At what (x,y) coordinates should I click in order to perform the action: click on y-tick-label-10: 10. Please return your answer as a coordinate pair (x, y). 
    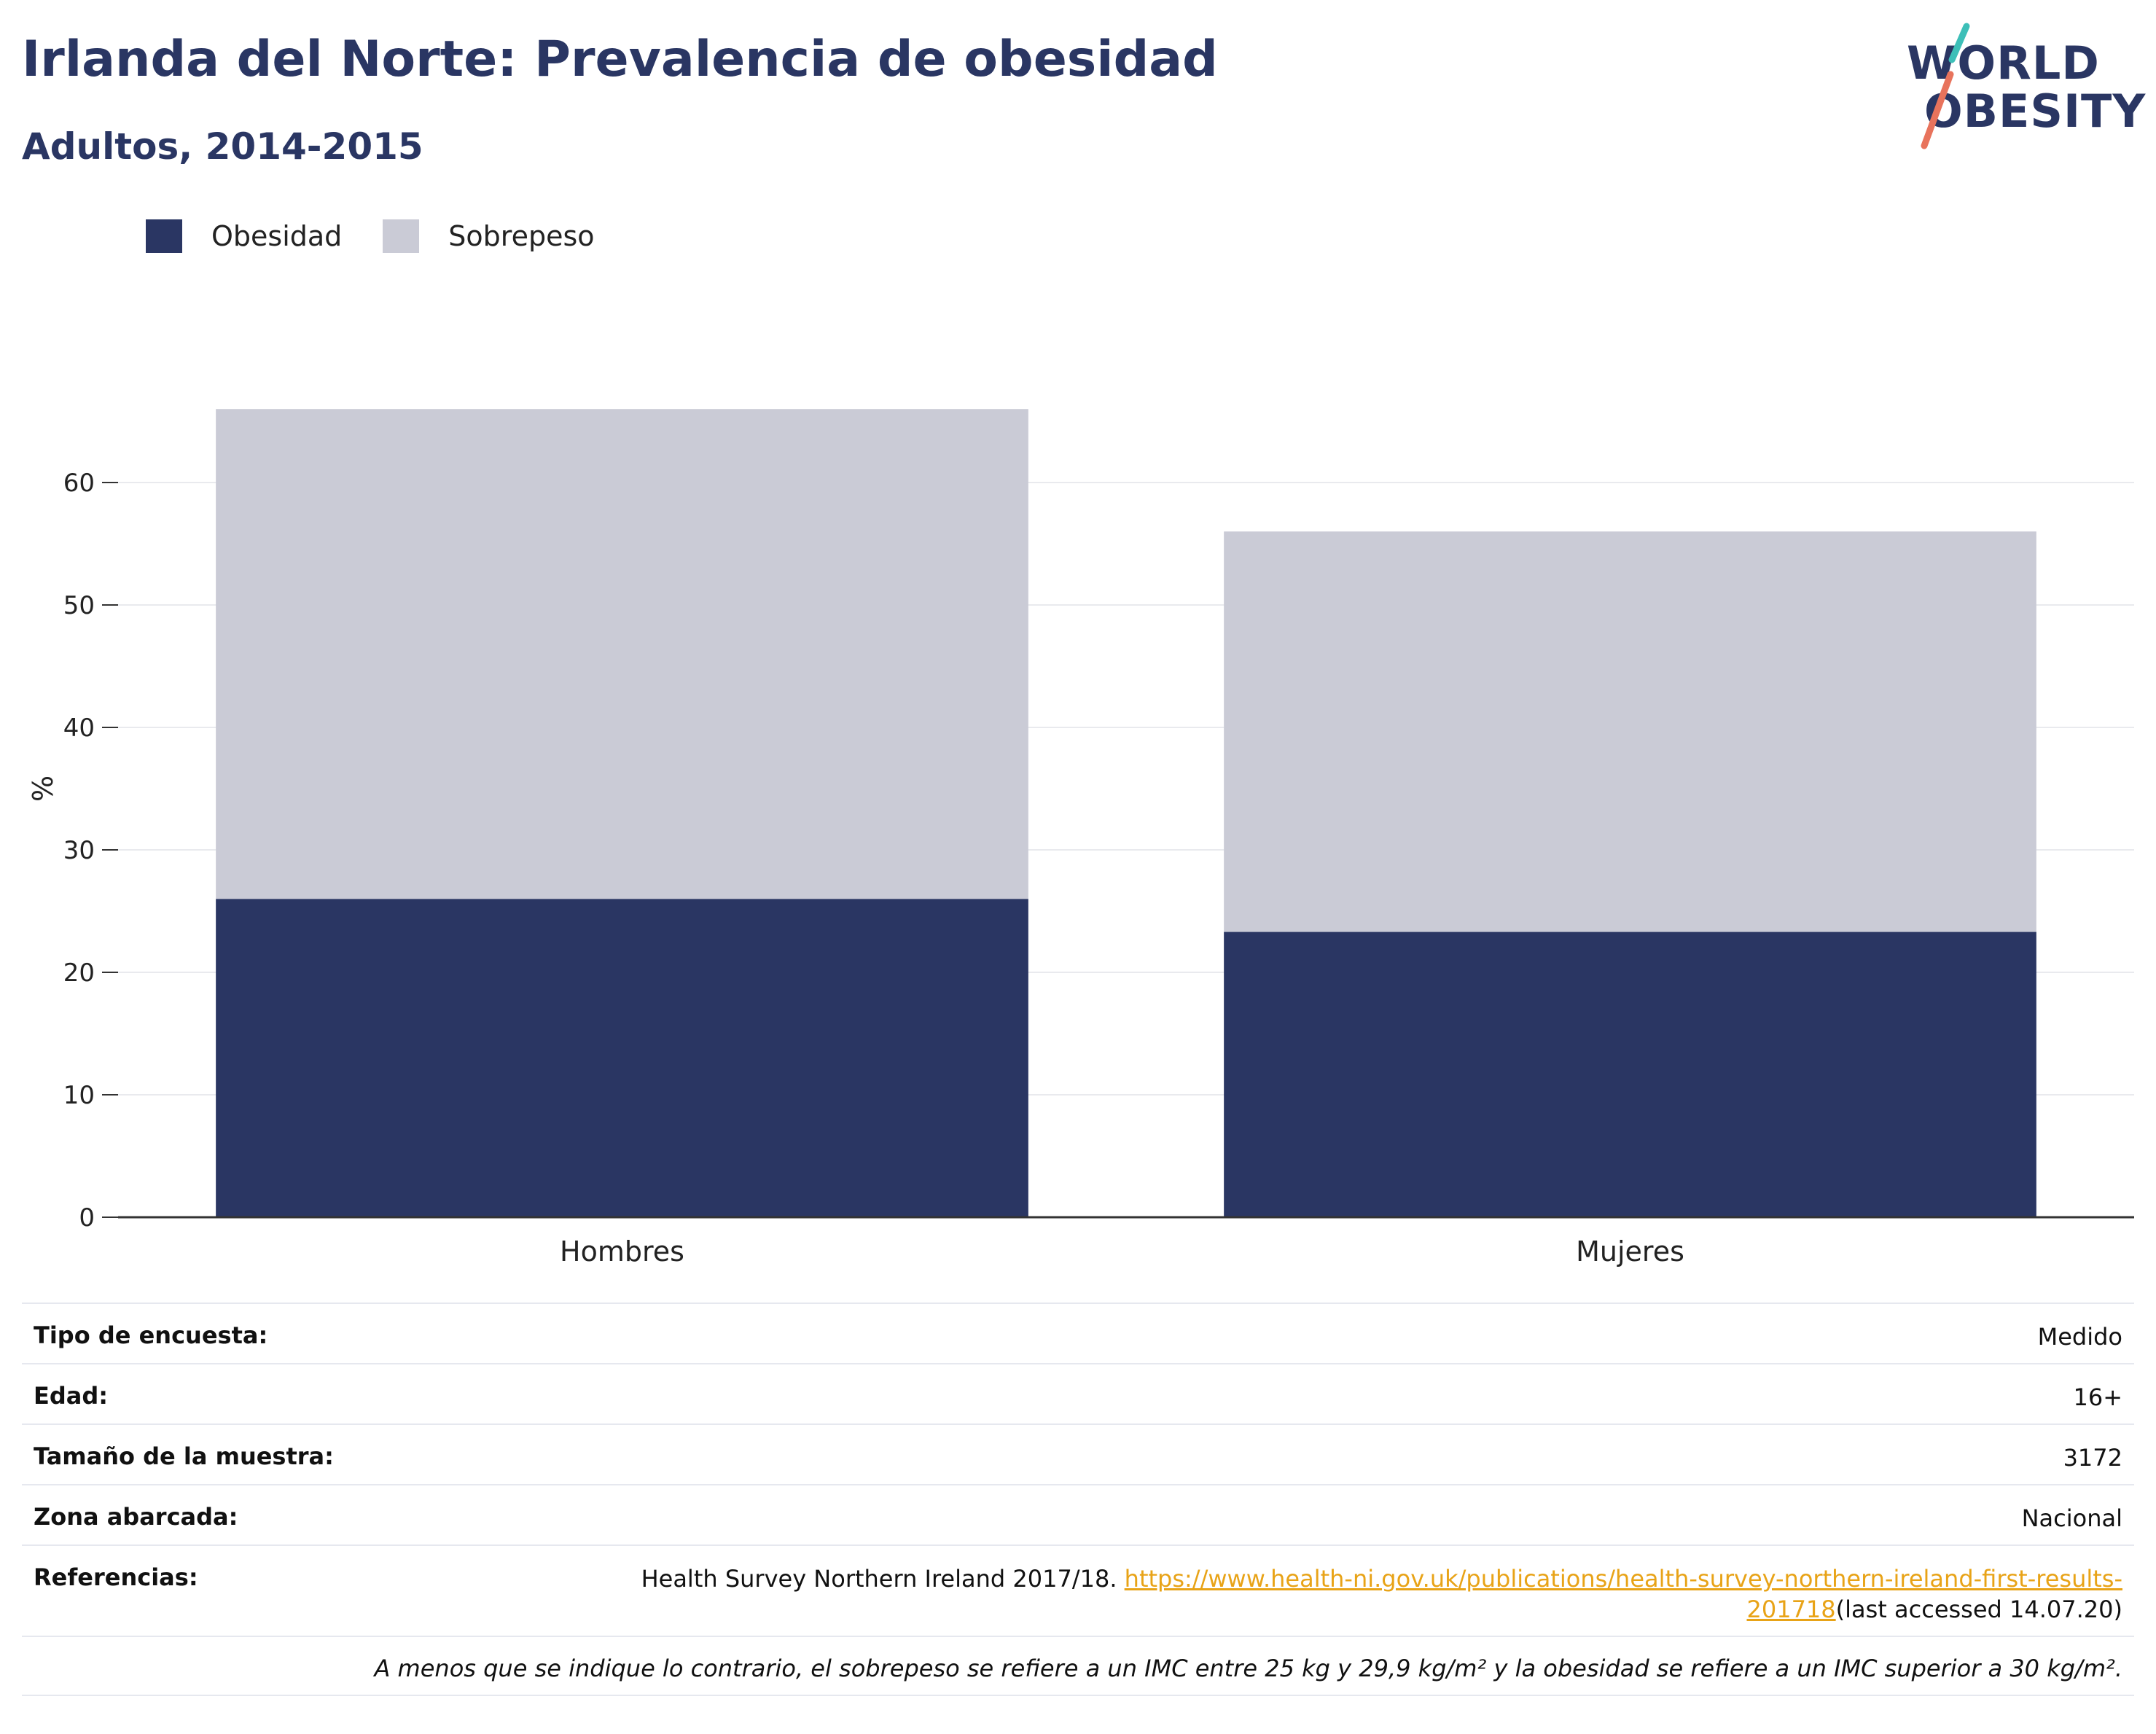
    Looking at the image, I should click on (79, 1095).